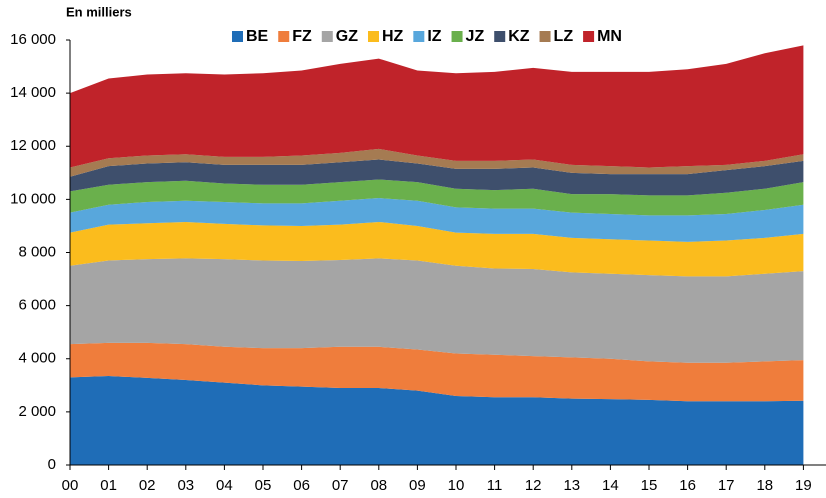  I want to click on y-tick-label: 0, so click(52, 464).